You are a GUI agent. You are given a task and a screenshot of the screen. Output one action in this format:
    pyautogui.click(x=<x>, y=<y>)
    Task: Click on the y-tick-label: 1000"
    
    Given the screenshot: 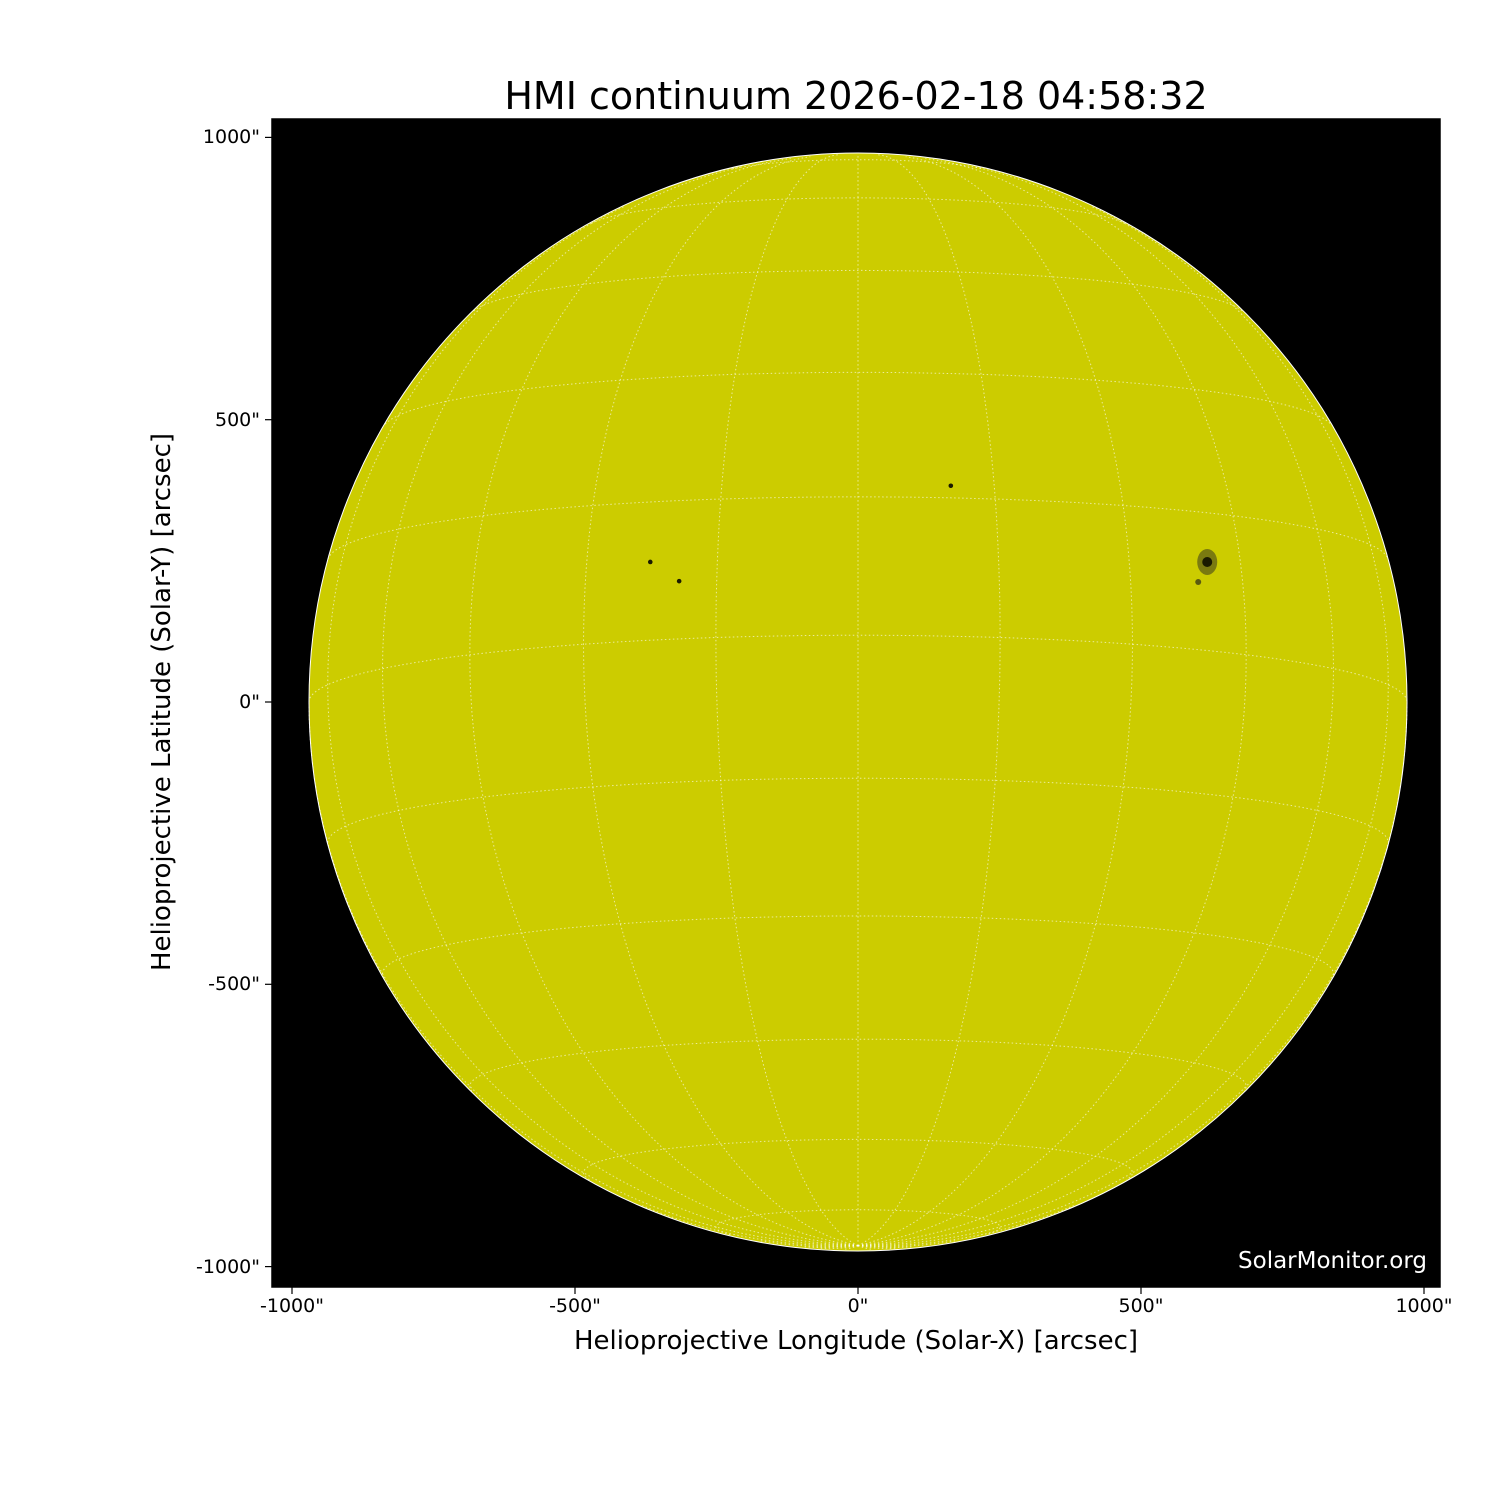 What is the action you would take?
    pyautogui.click(x=231, y=137)
    